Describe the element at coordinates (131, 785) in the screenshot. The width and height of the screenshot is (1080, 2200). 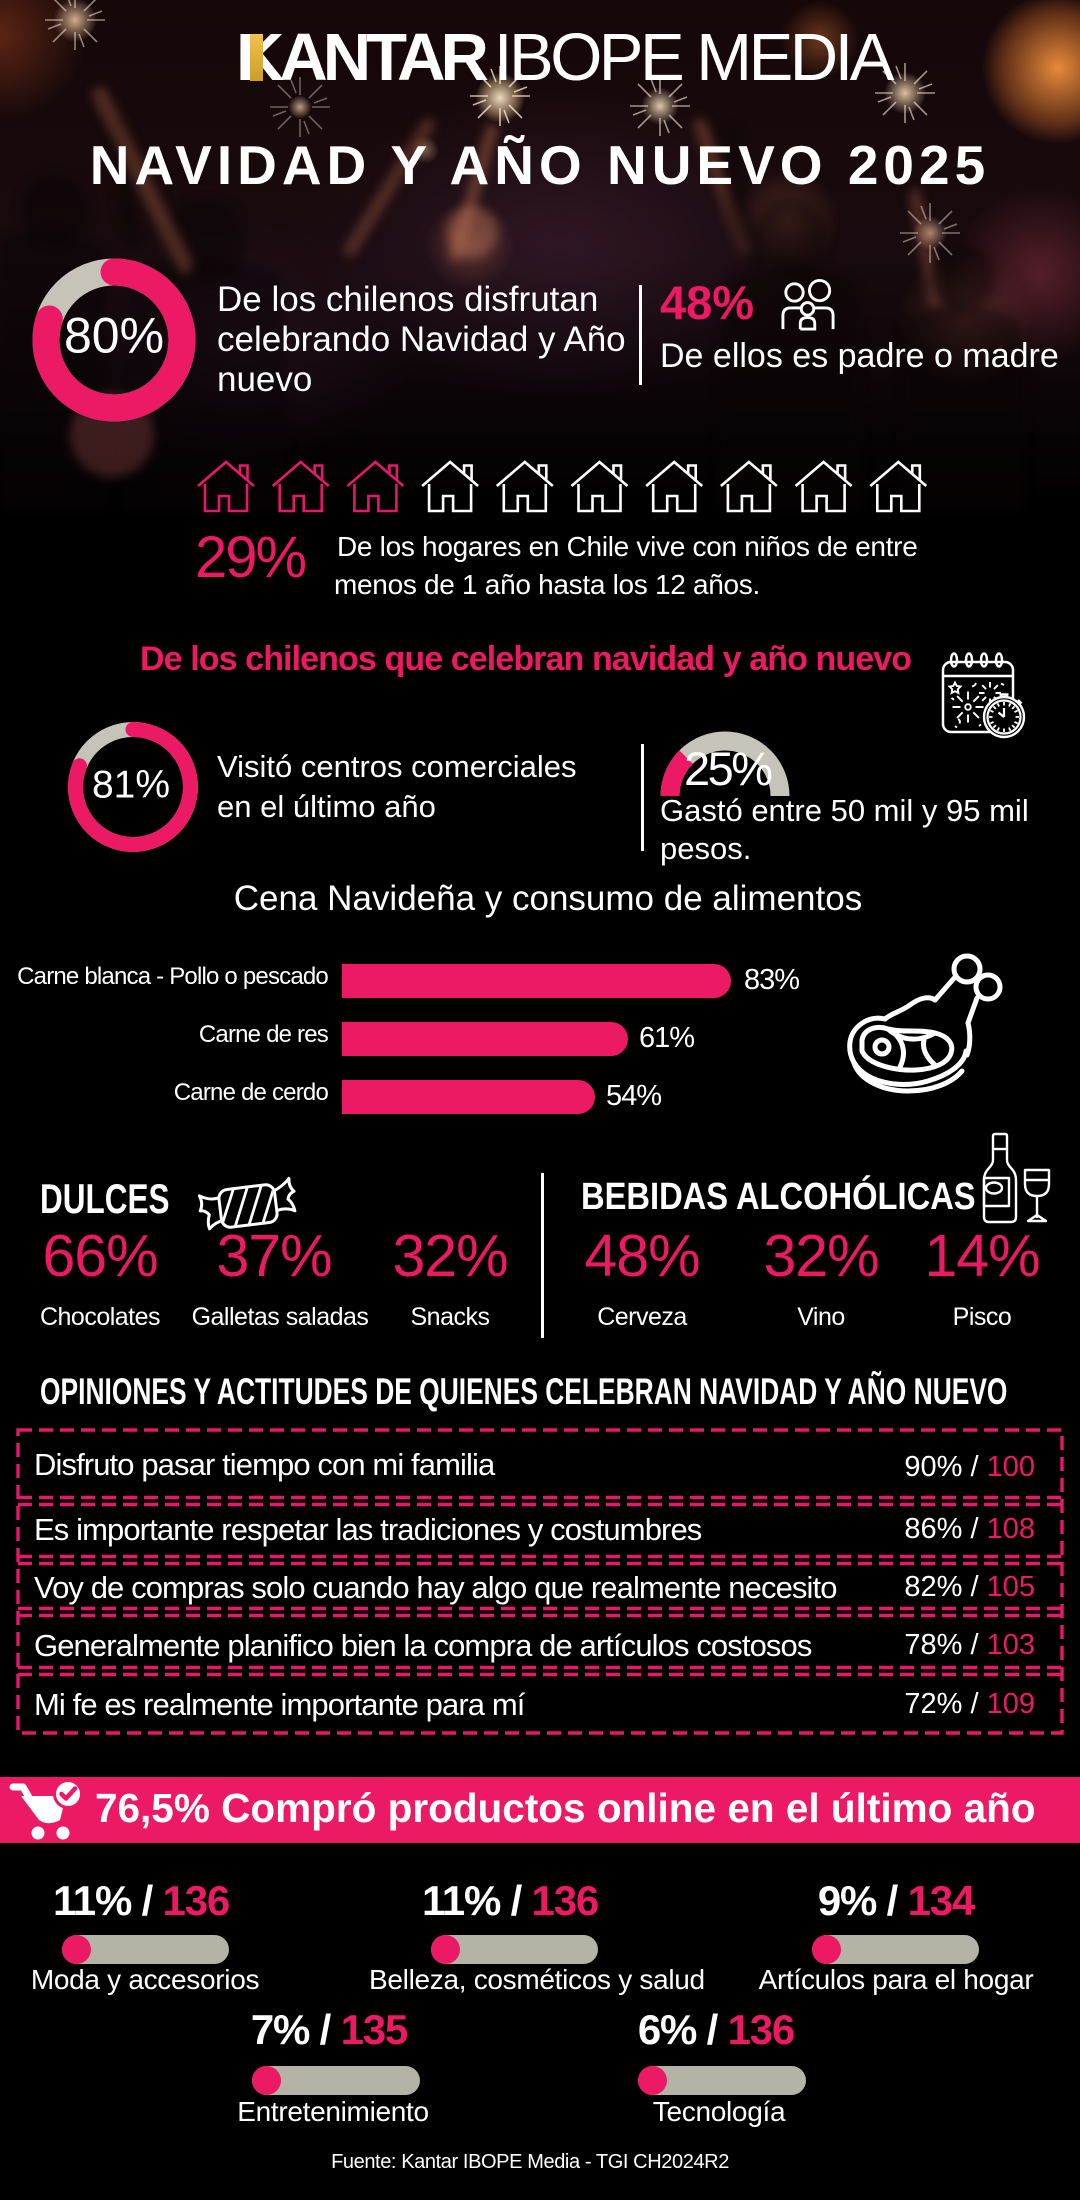
I see `svg-text: 81%` at that location.